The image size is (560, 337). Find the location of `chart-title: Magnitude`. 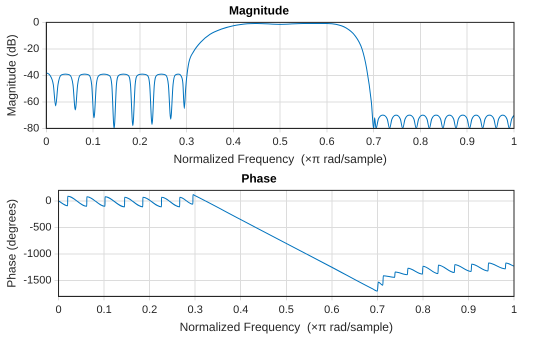

chart-title: Magnitude is located at coordinates (259, 11).